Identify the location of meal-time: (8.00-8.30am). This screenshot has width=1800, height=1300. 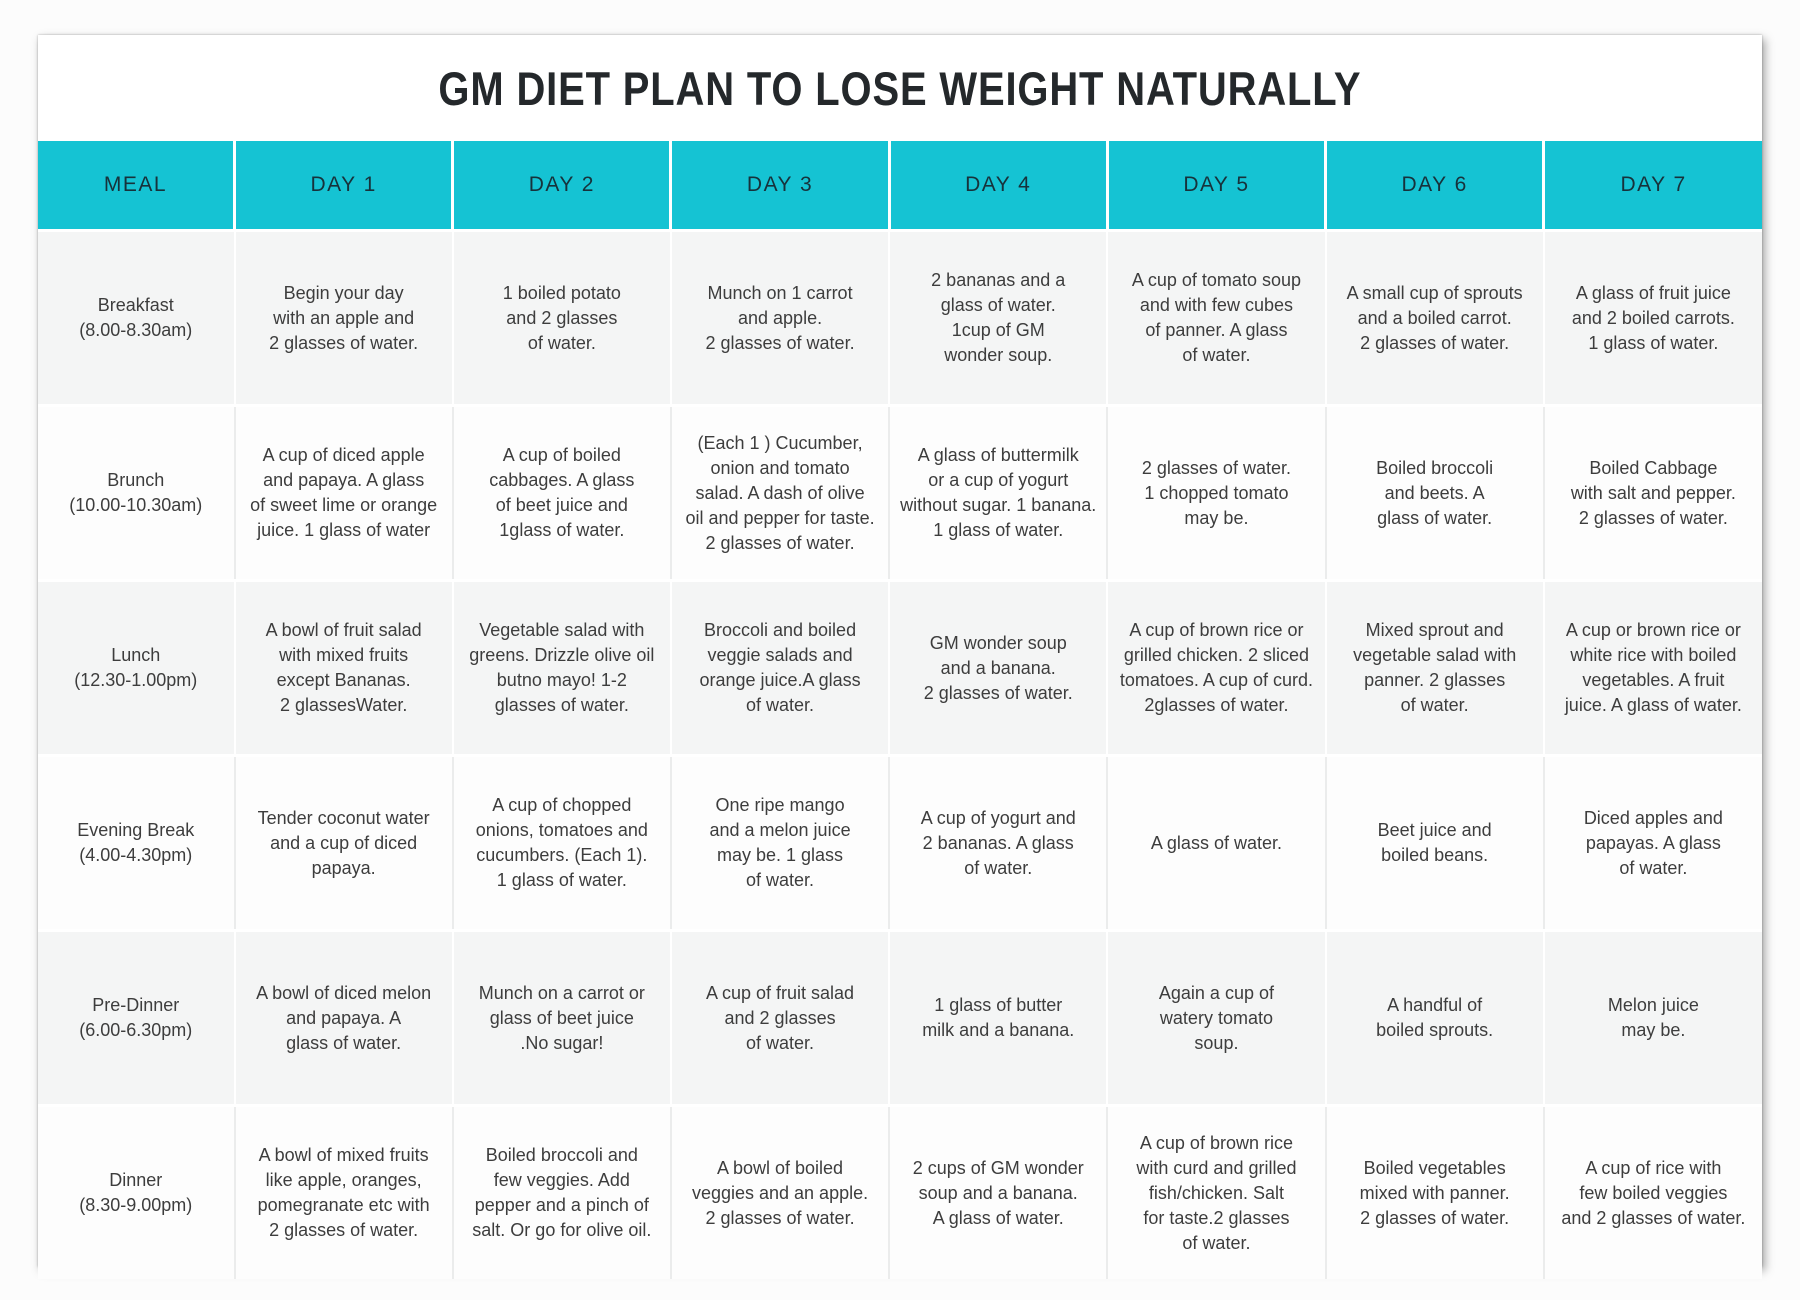
(136, 330).